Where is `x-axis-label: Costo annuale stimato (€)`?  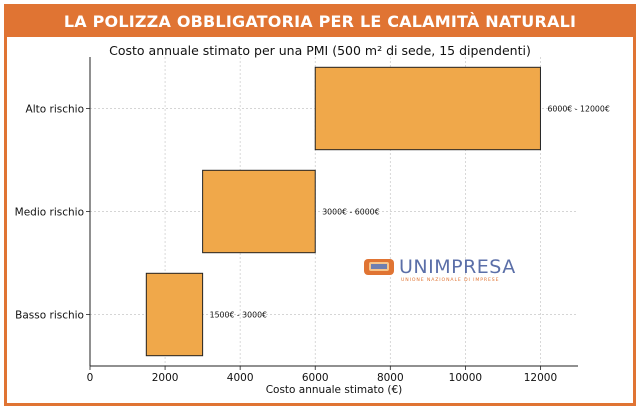 x-axis-label: Costo annuale stimato (€) is located at coordinates (334, 390).